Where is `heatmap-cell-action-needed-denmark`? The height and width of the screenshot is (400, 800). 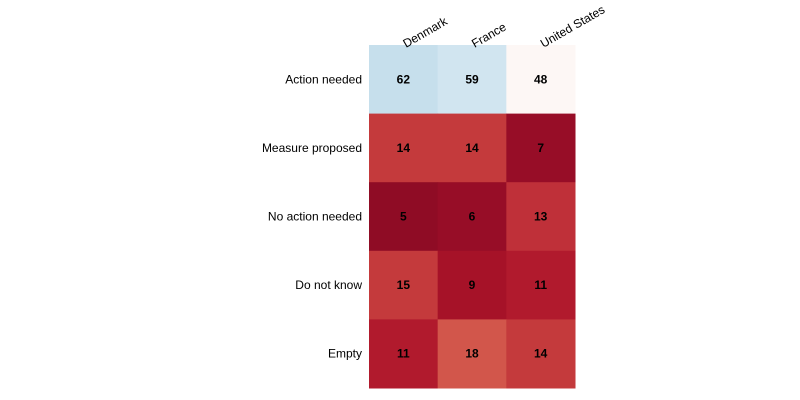 heatmap-cell-action-needed-denmark is located at coordinates (404, 80).